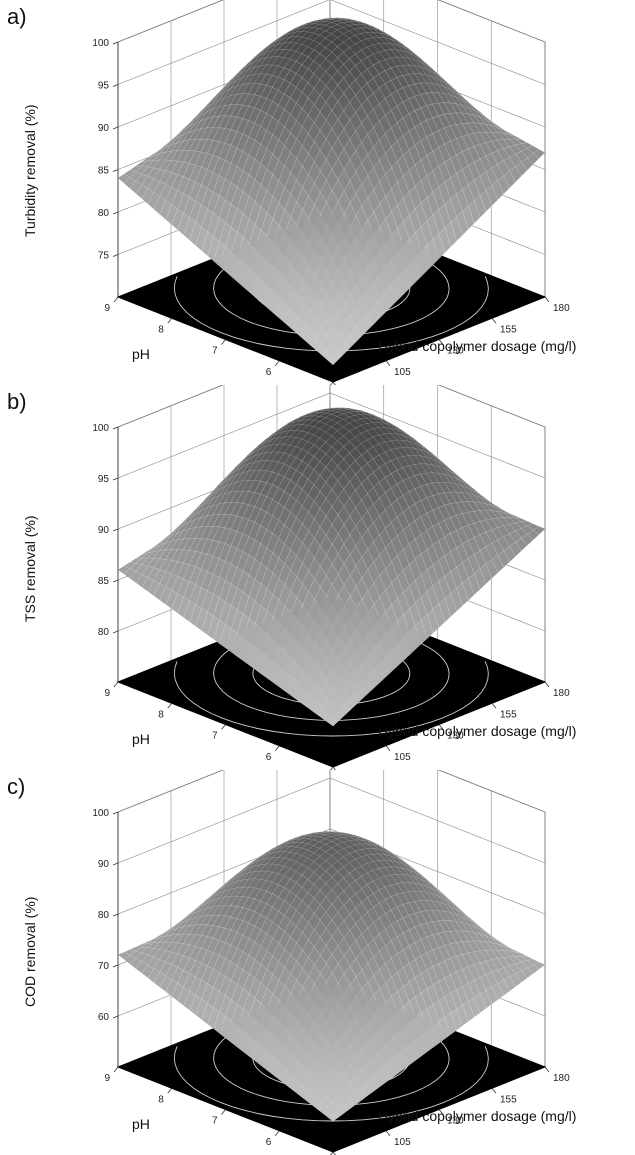  I want to click on z-tick-label: 75, so click(104, 256).